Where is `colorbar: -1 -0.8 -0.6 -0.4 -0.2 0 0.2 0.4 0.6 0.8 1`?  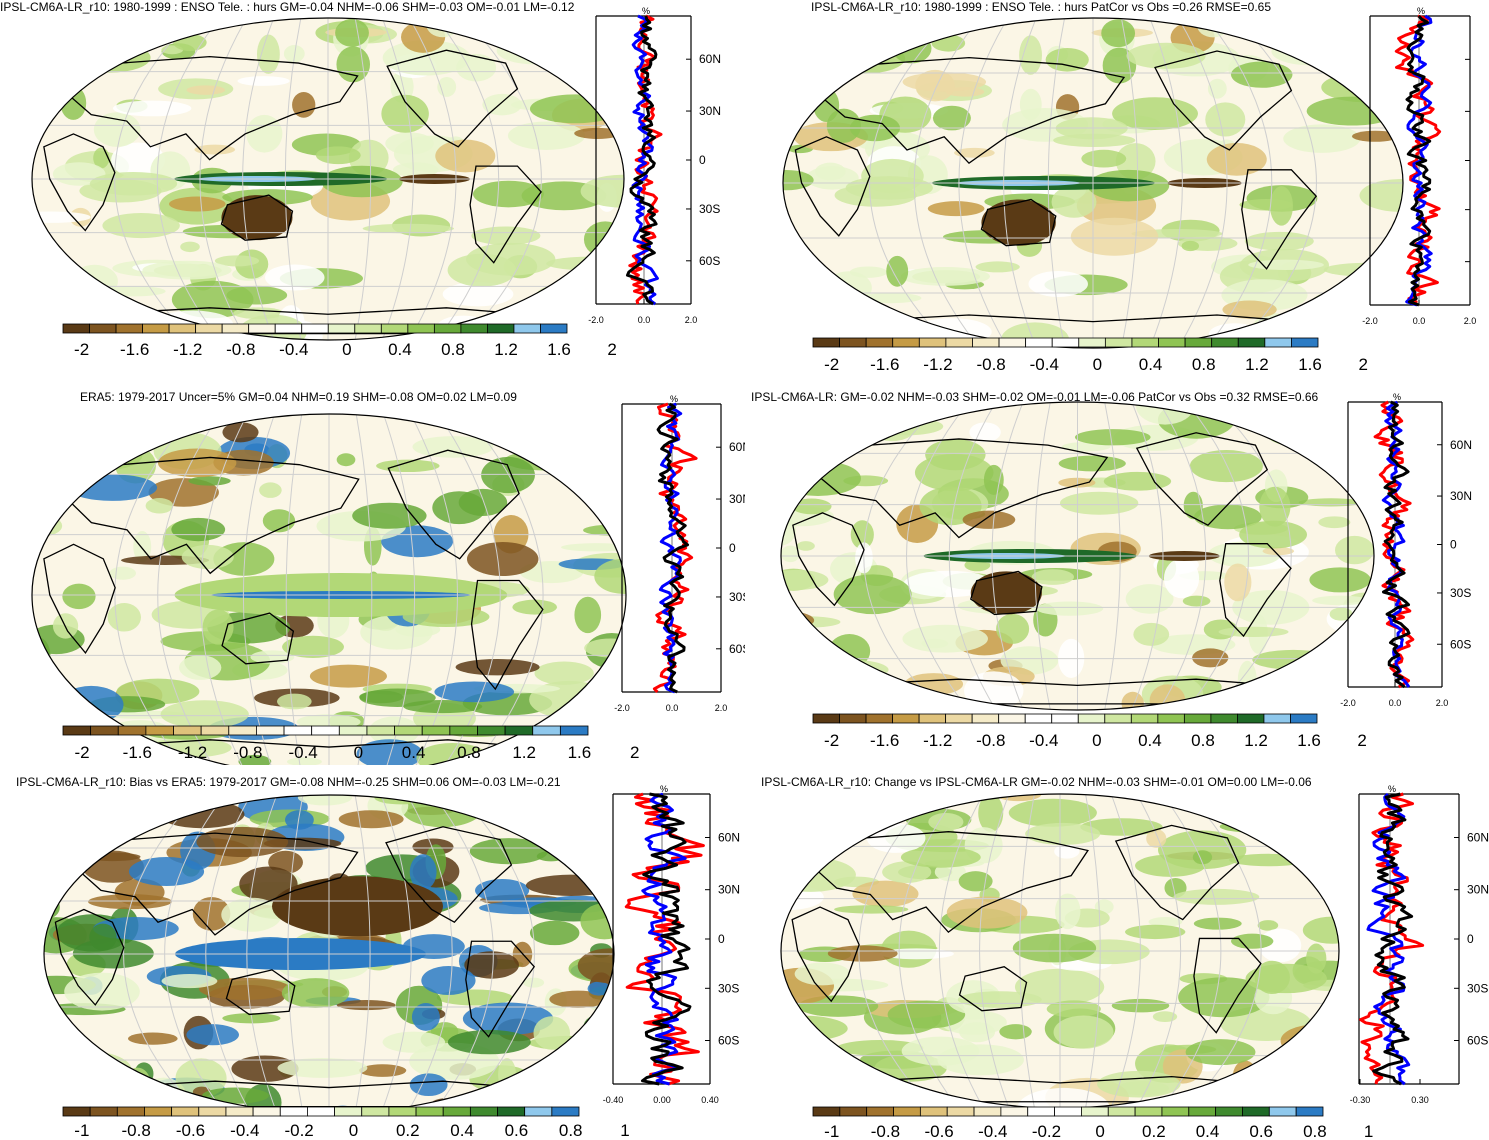
colorbar: -1 -0.8 -0.6 -0.4 -0.2 0 0.2 0.4 0.6 0.8 1 is located at coordinates (1092, 1123).